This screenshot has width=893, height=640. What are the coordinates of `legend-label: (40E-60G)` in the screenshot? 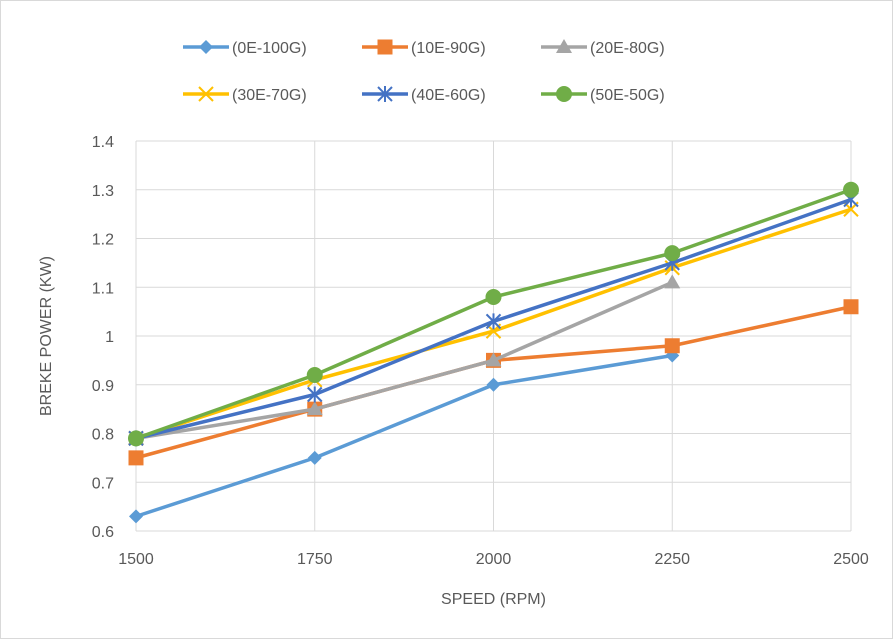 It's located at (448, 95).